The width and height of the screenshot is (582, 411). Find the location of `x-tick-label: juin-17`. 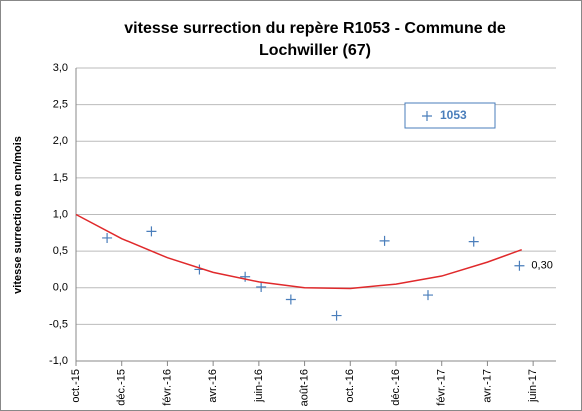

x-tick-label: juin-17 is located at coordinates (533, 386).